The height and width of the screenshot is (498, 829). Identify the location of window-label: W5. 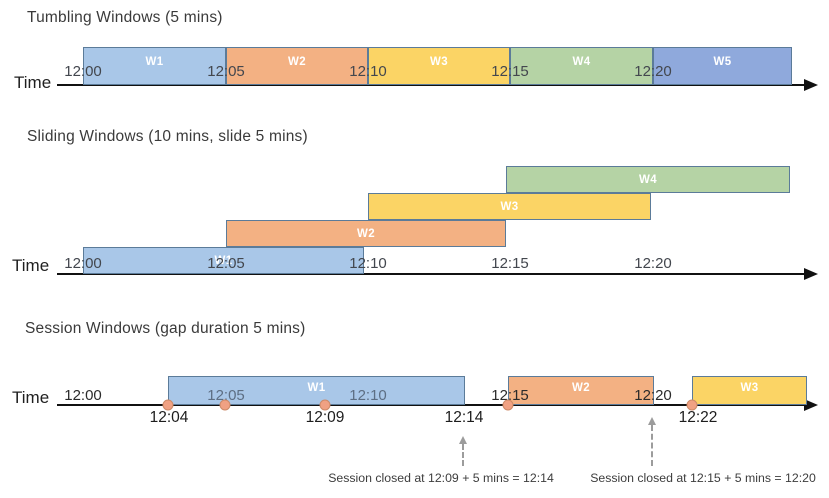
(722, 62).